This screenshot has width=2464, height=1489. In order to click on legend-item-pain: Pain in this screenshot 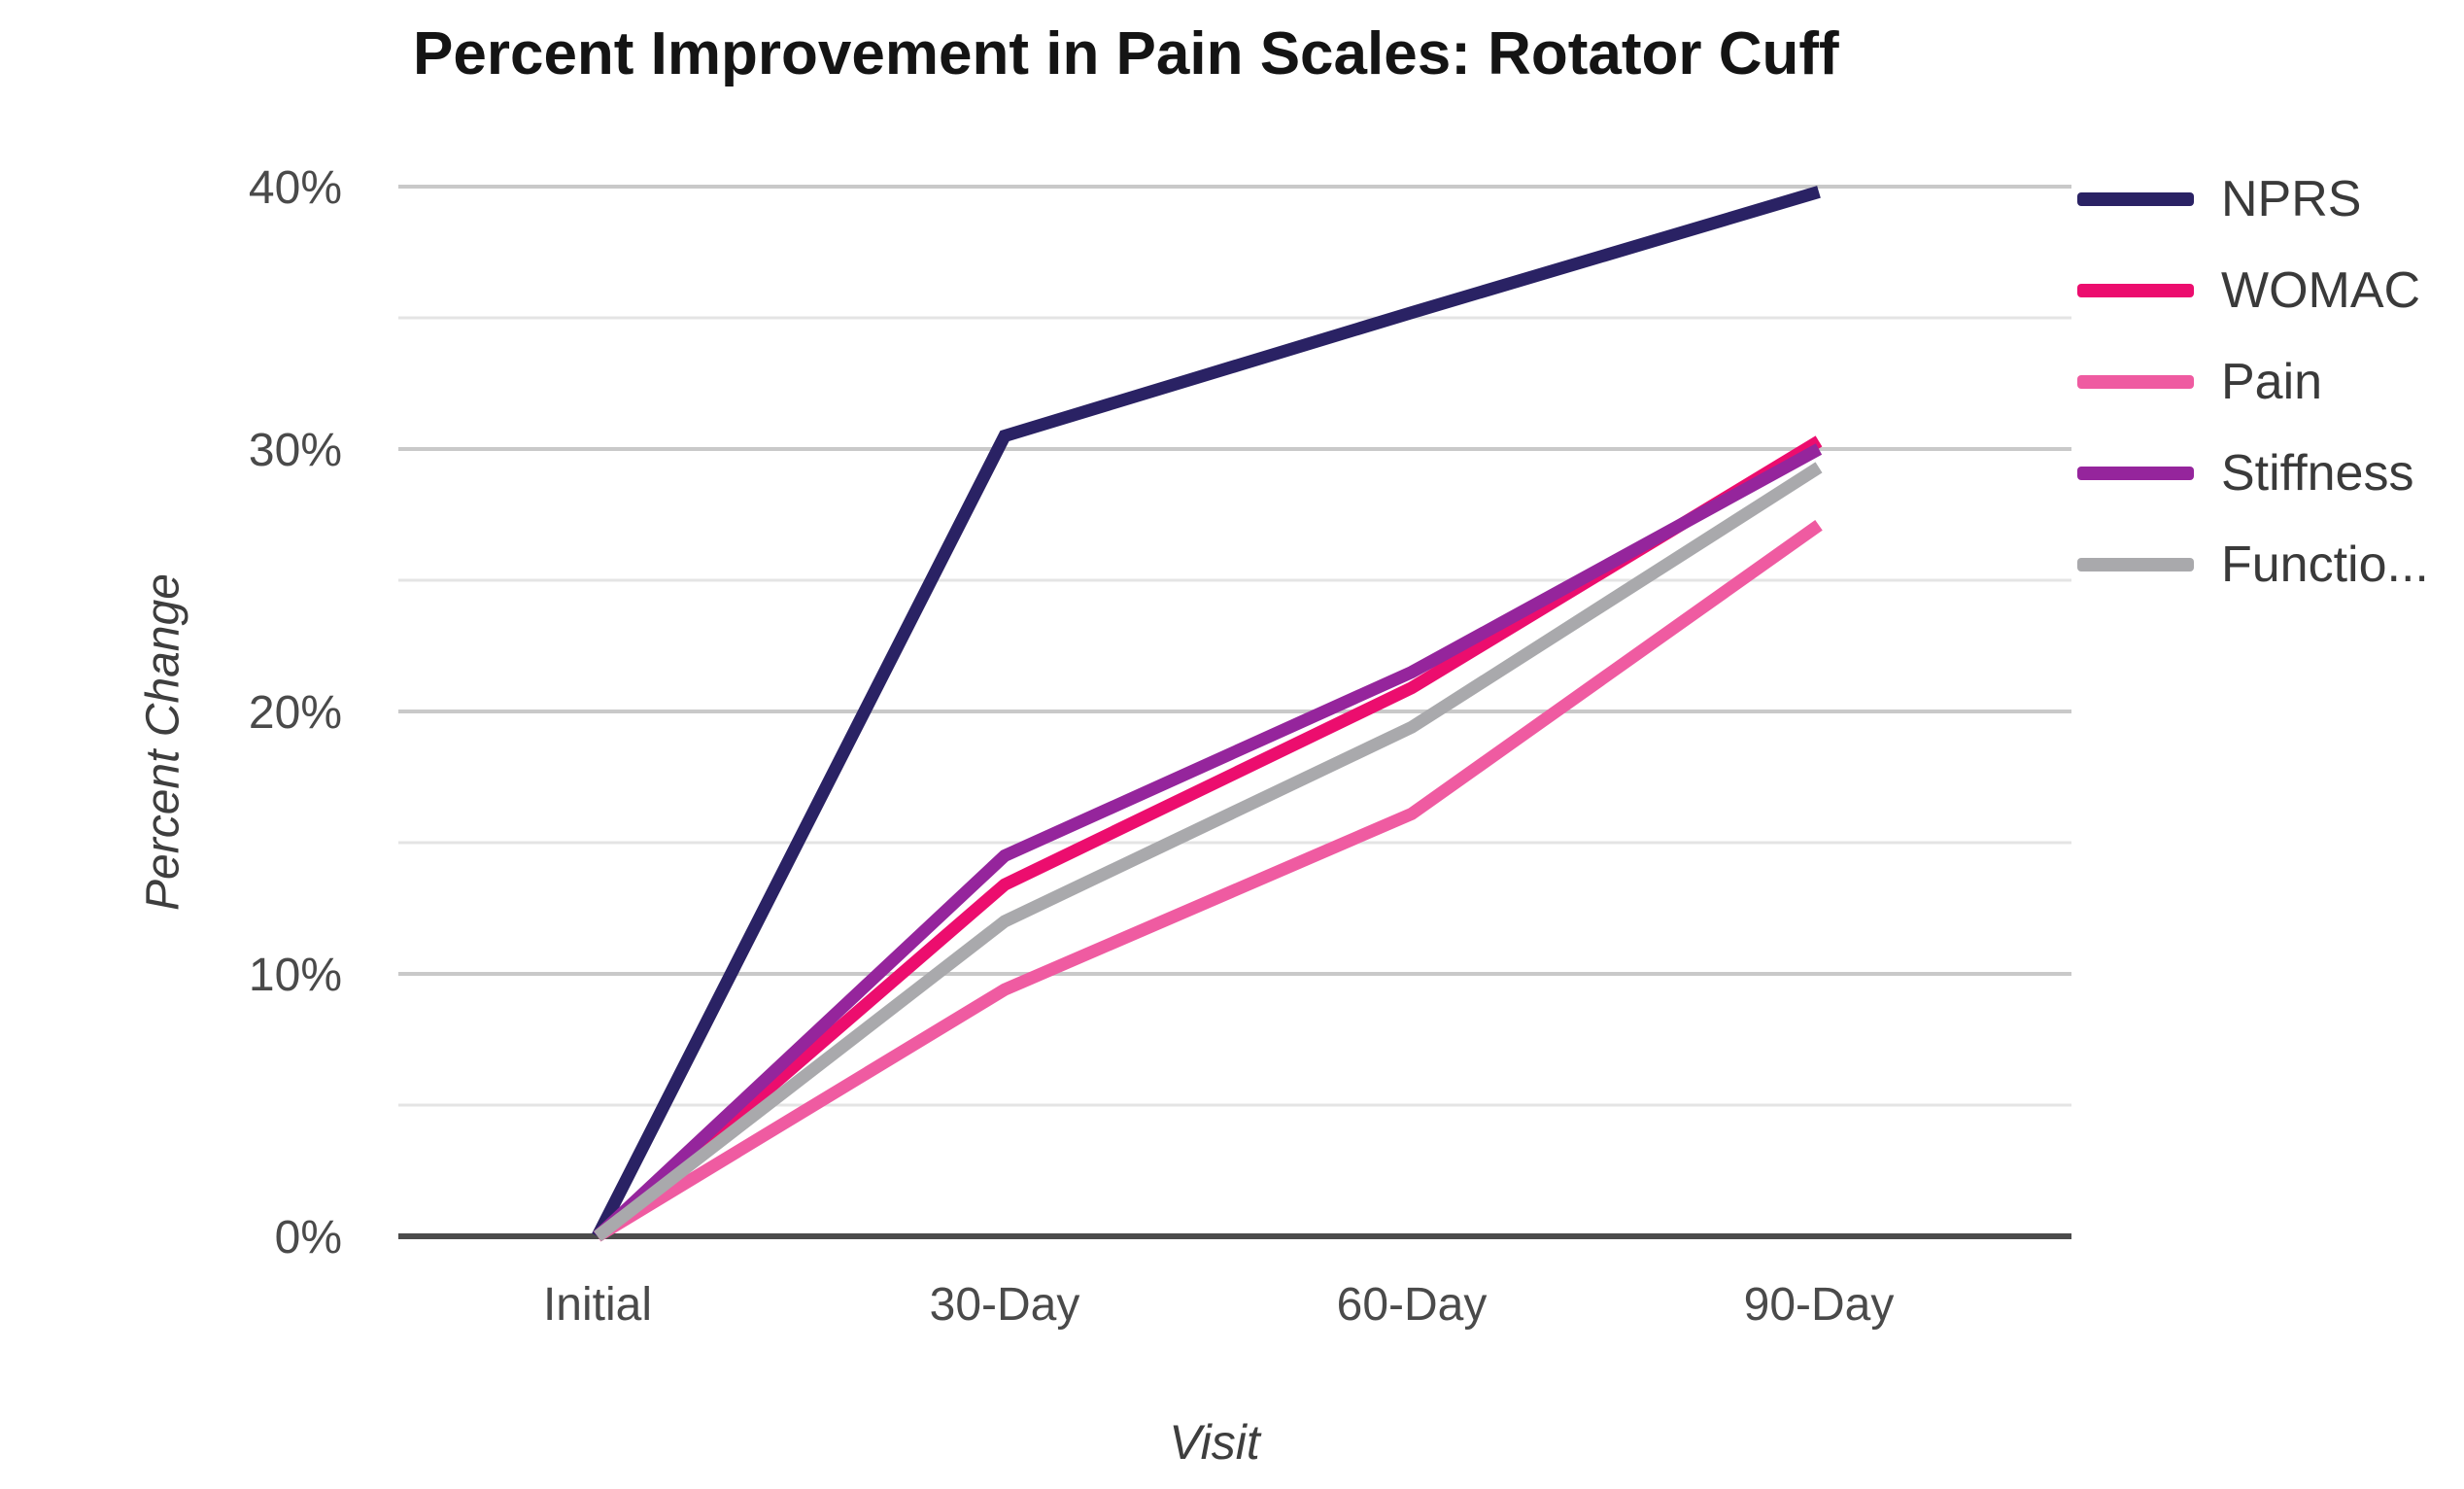, I will do `click(2253, 382)`.